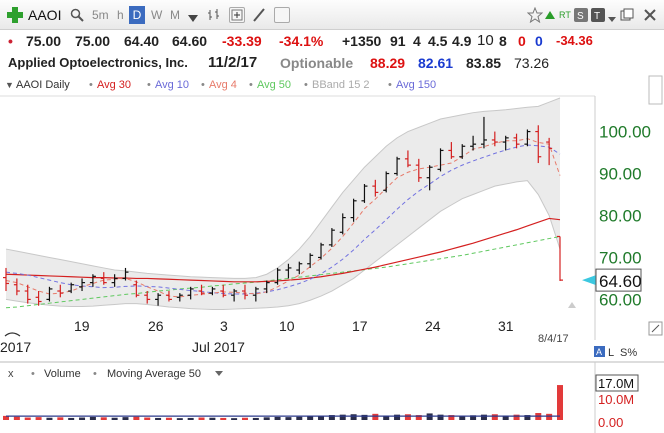 Image resolution: width=664 pixels, height=433 pixels. Describe the element at coordinates (589, 280) in the screenshot. I see `current-price-arrow` at that location.